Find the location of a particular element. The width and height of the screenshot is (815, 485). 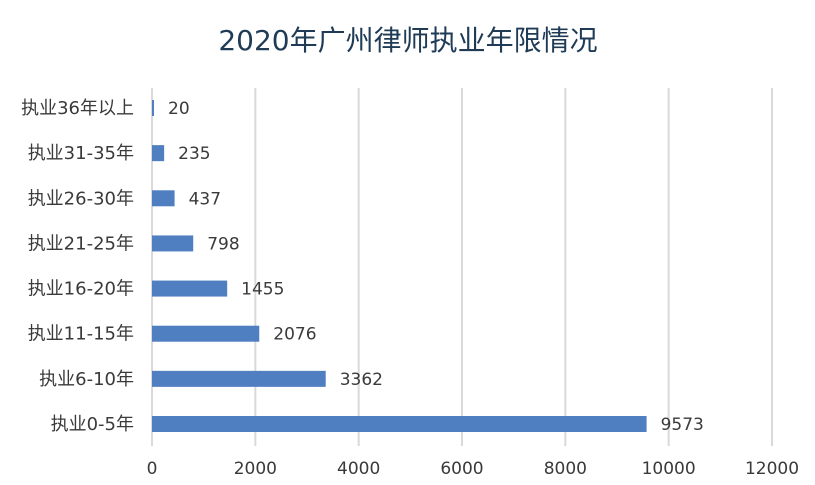

x-tick-label: 12000 is located at coordinates (772, 469).